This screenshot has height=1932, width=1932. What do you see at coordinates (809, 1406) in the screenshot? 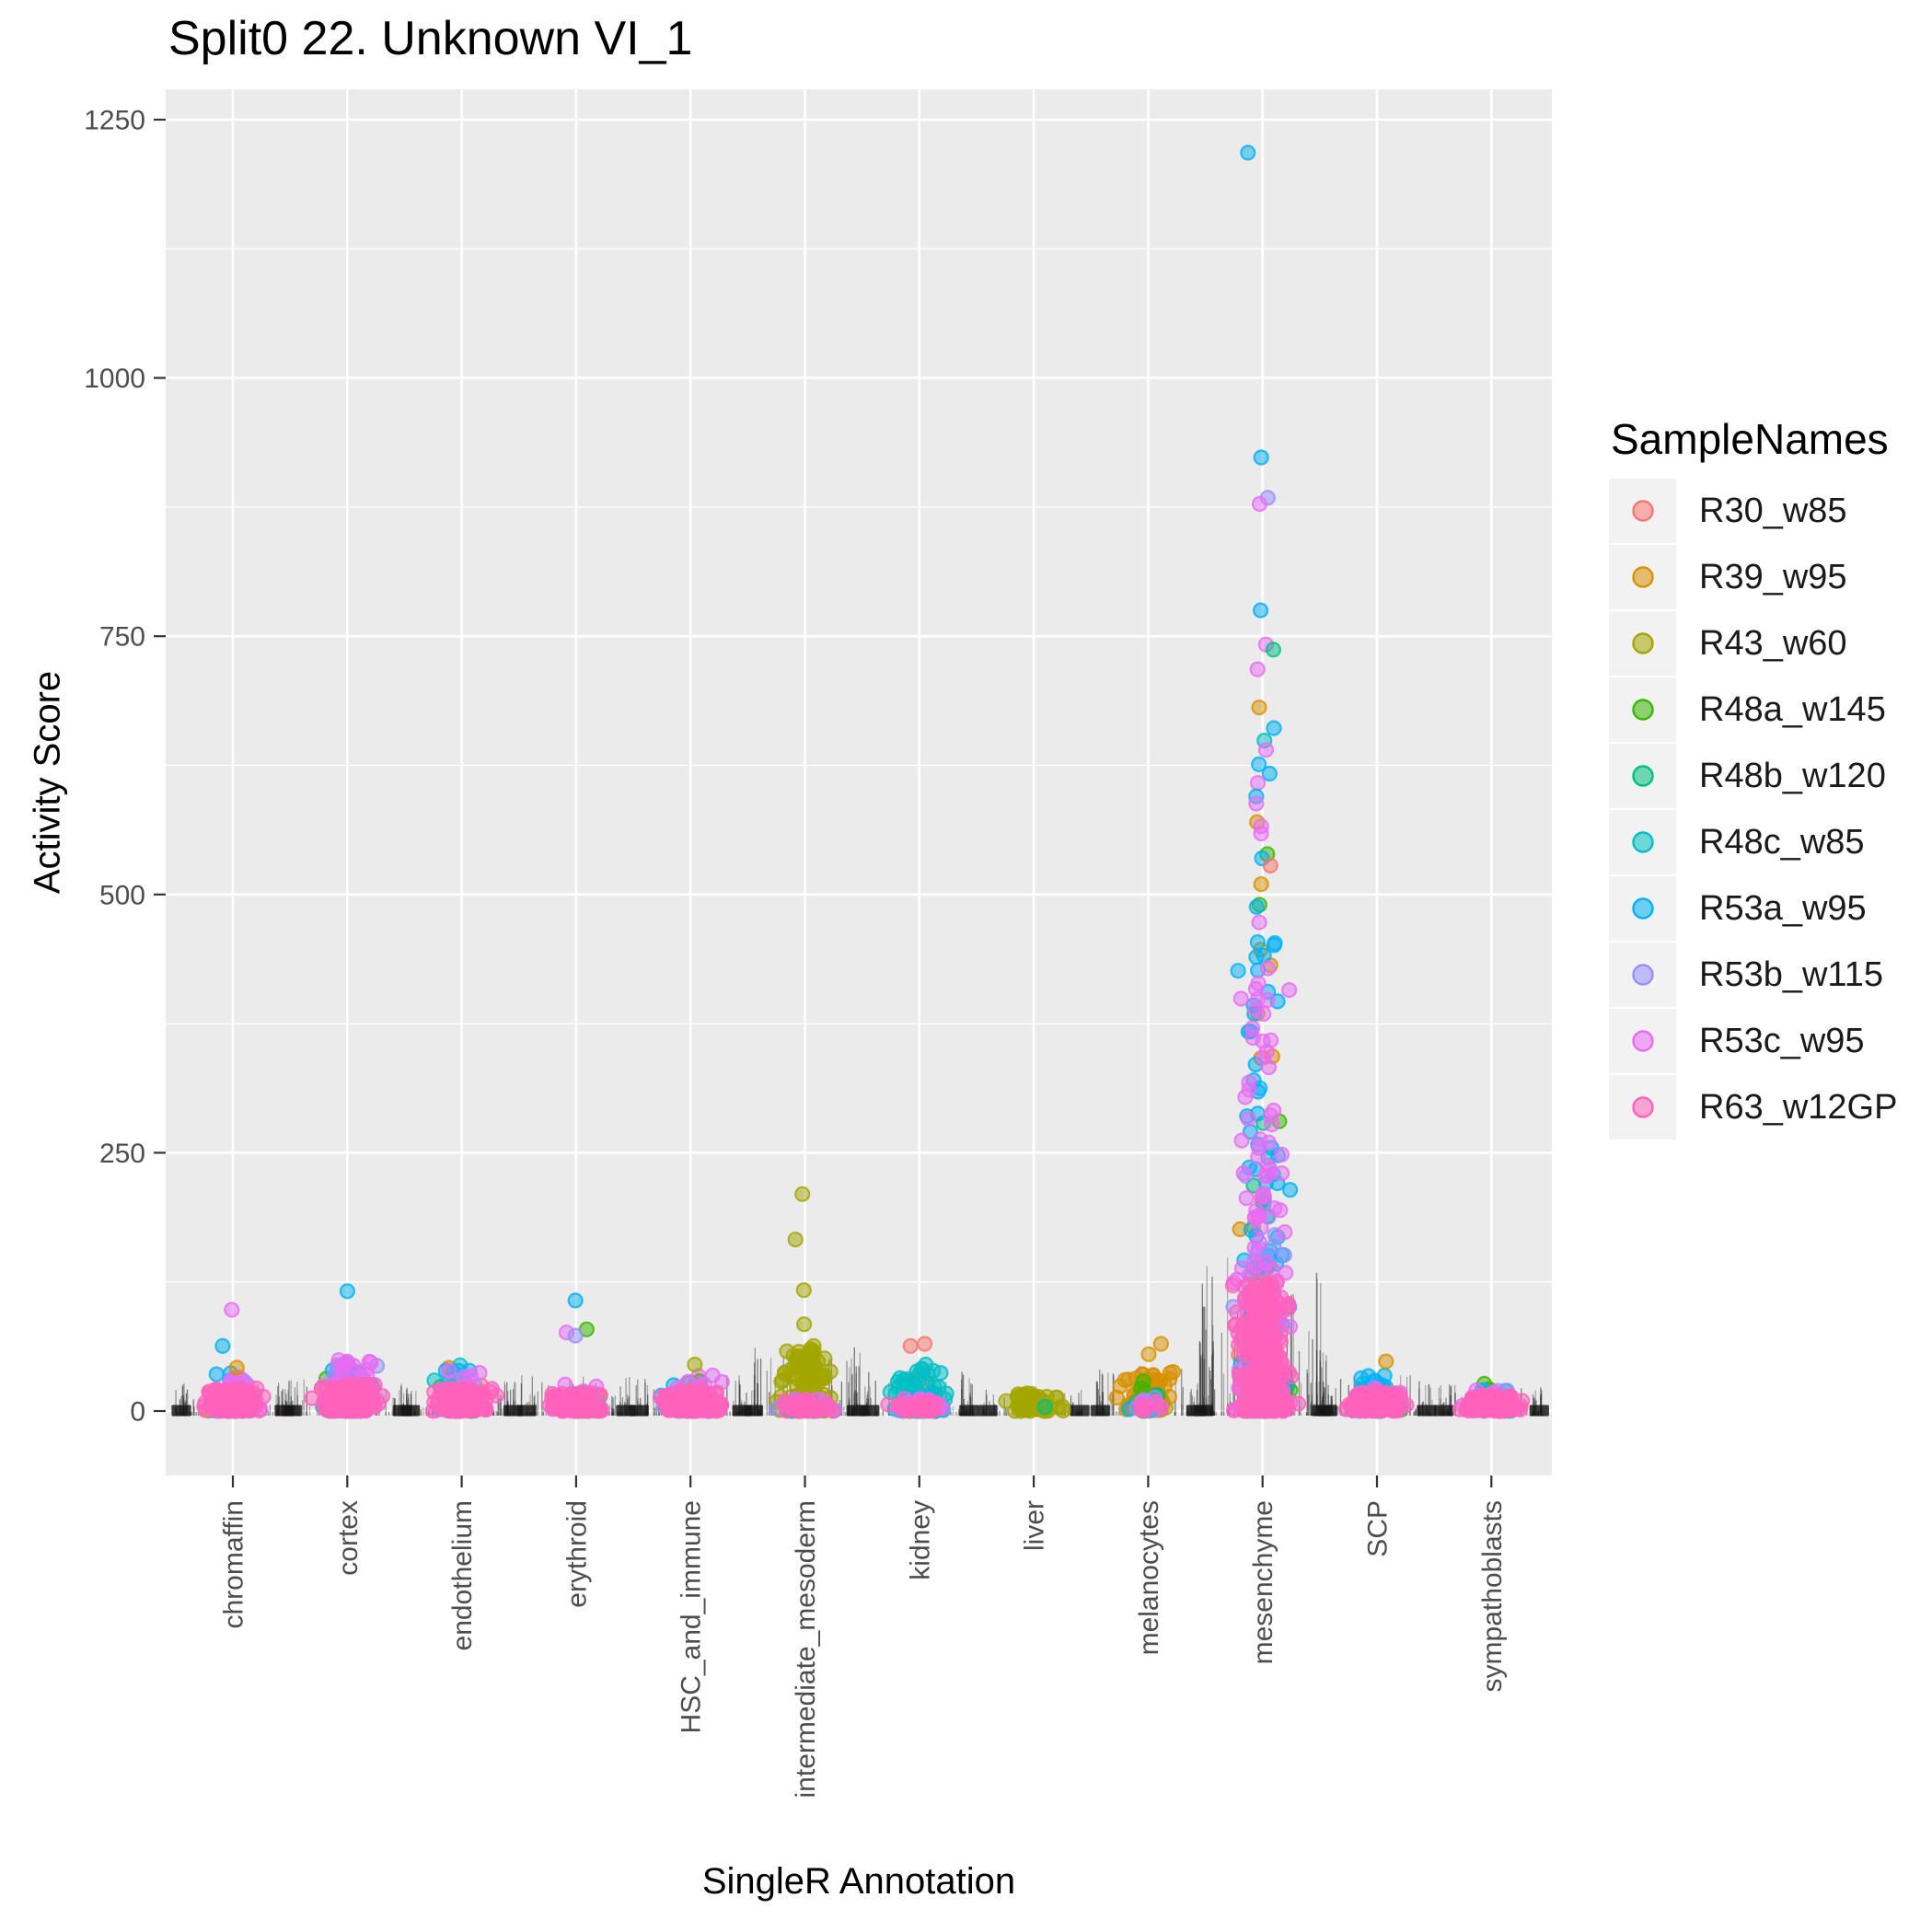
I see `points-intermediate_mesoderm-R63_w12GP` at bounding box center [809, 1406].